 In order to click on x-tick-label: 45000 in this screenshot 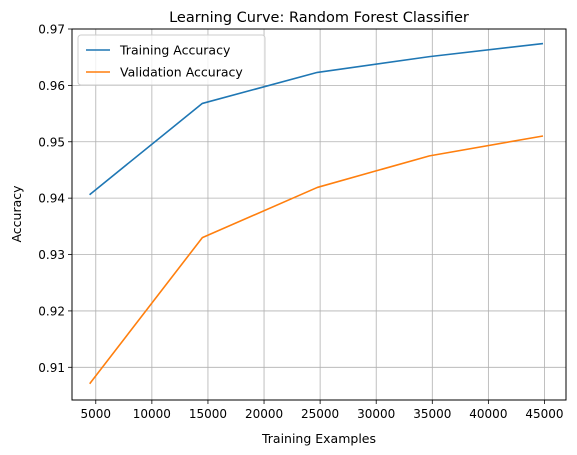, I will do `click(544, 414)`.